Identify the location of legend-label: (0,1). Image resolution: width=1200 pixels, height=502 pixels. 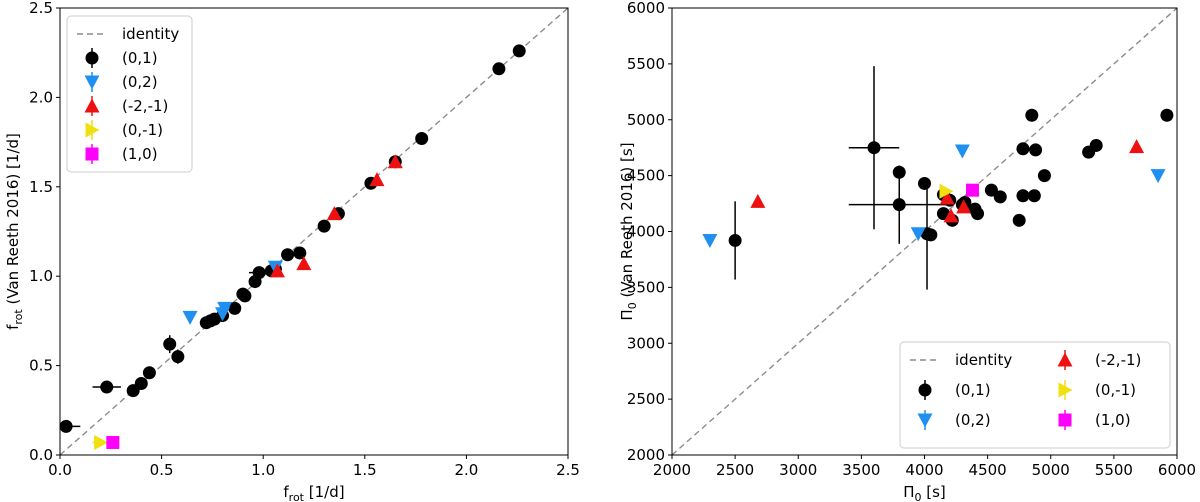
(973, 390).